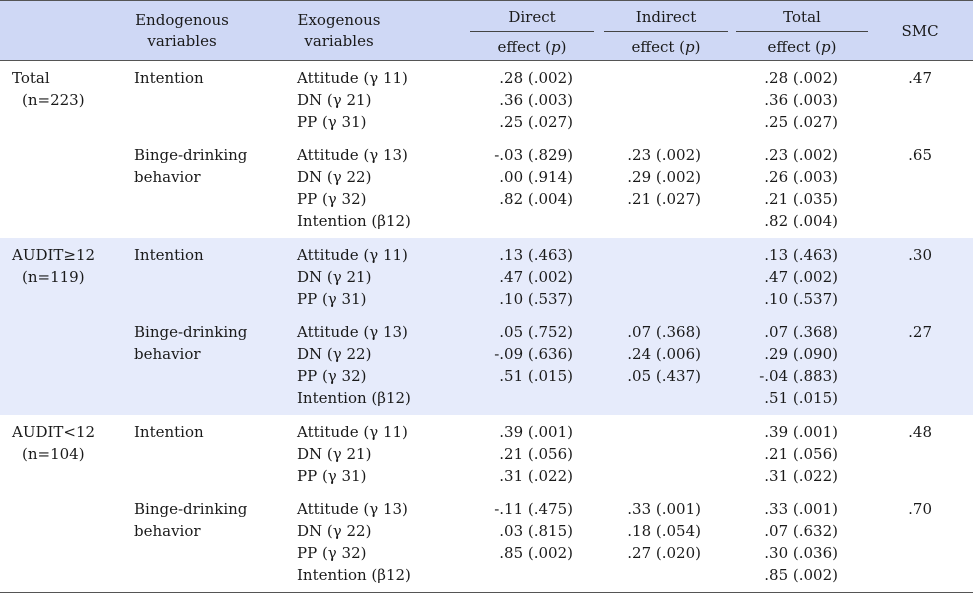 The width and height of the screenshot is (973, 594). What do you see at coordinates (533, 188) in the screenshot?
I see `direct-effect-column: -.03 (.829) .00 (.914) .82 (.004)` at bounding box center [533, 188].